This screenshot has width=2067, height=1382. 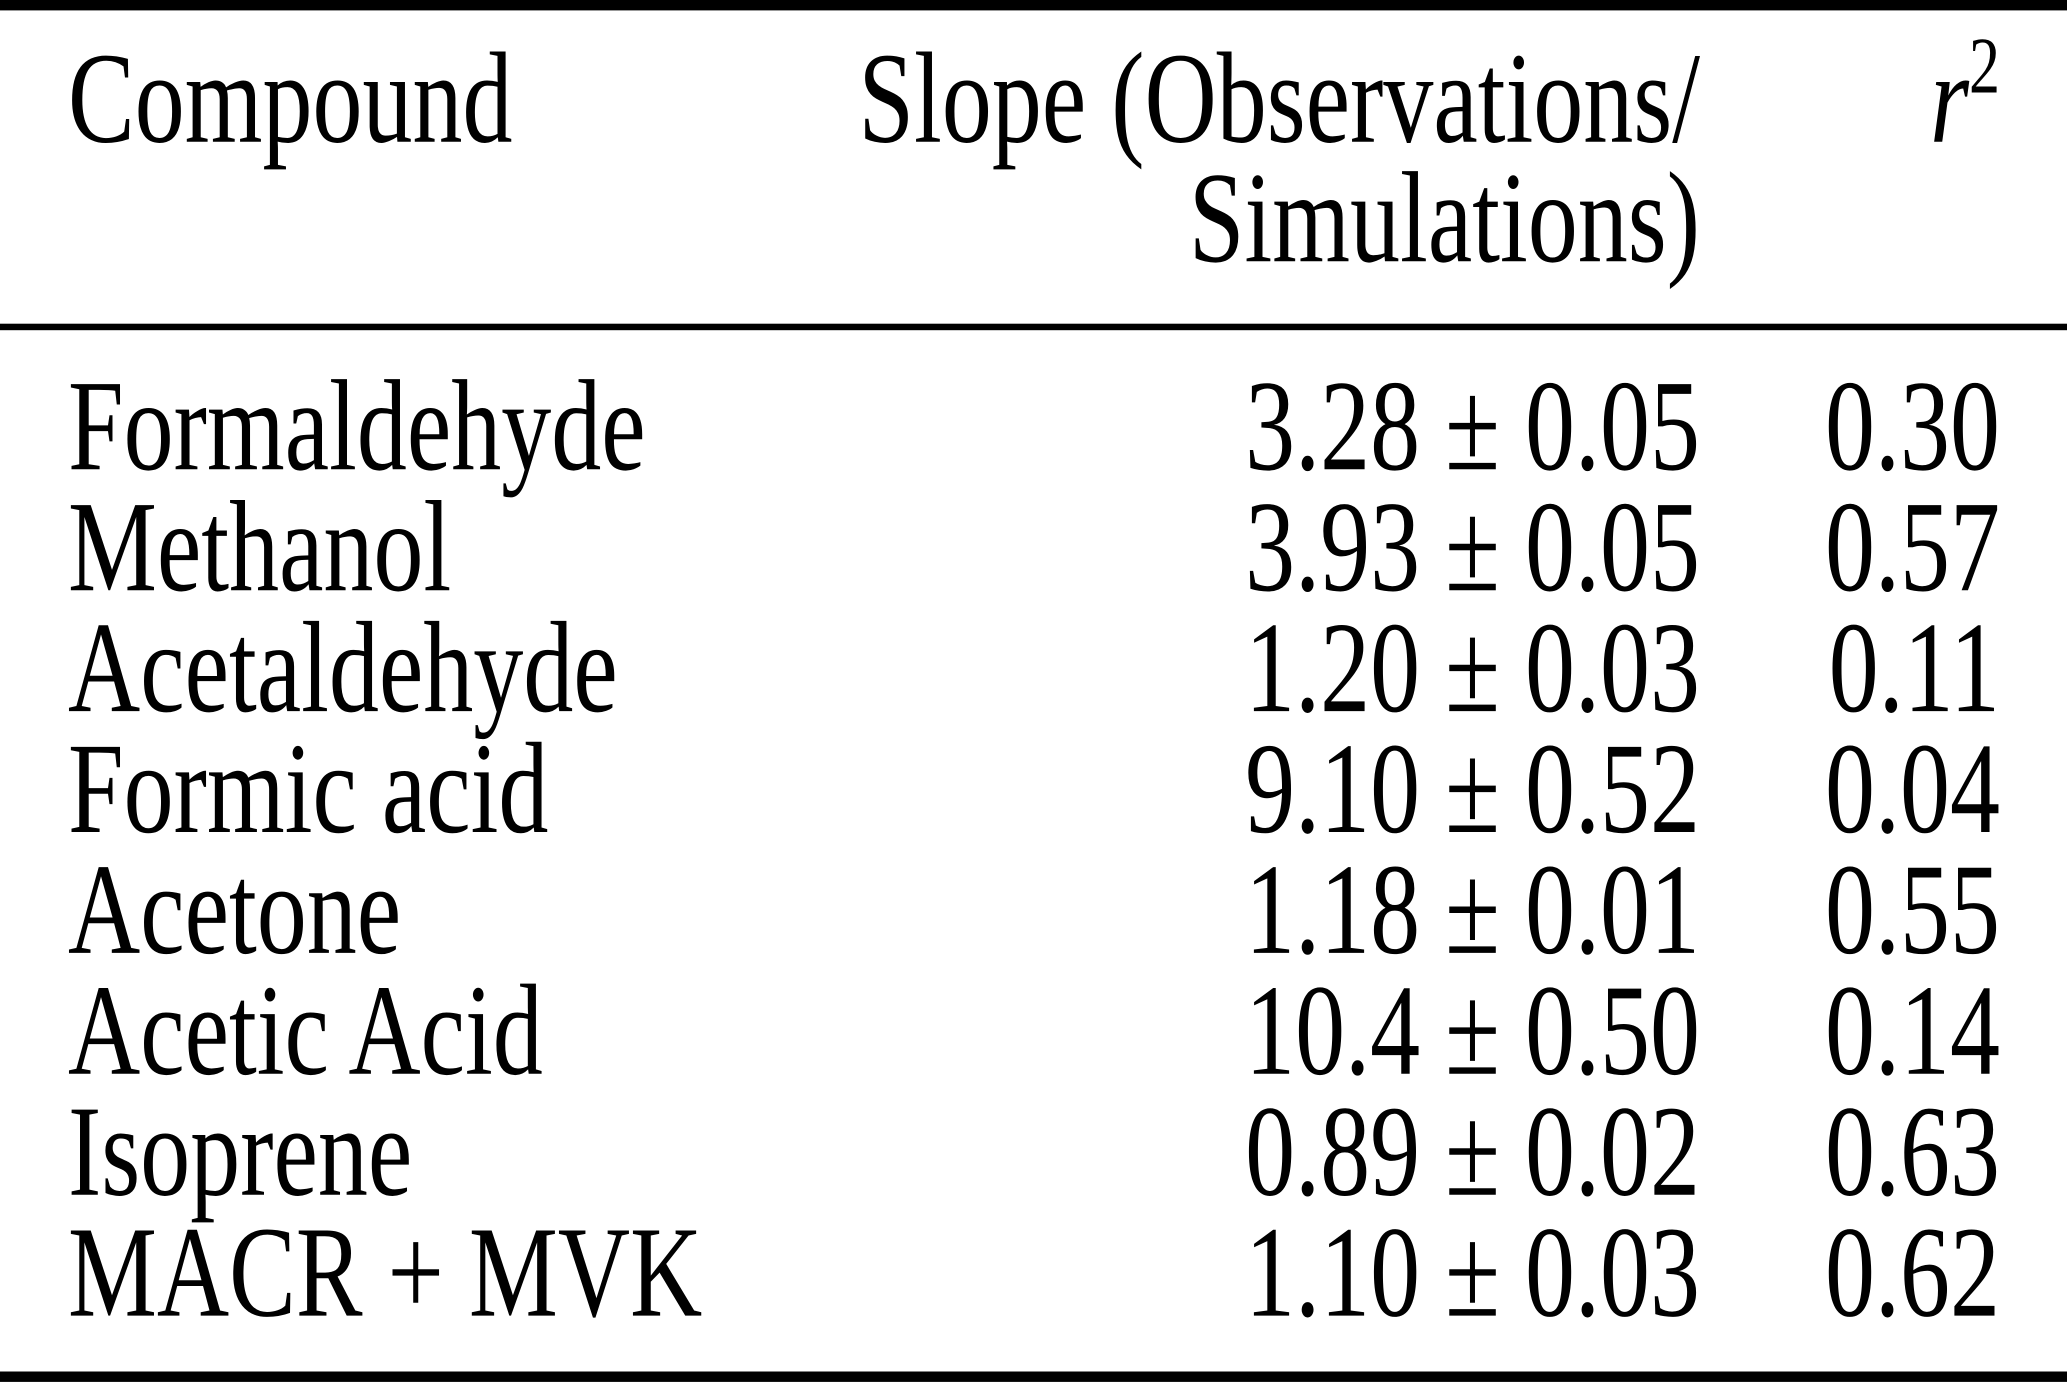 What do you see at coordinates (1912, 909) in the screenshot?
I see `r2-cell: 0.55` at bounding box center [1912, 909].